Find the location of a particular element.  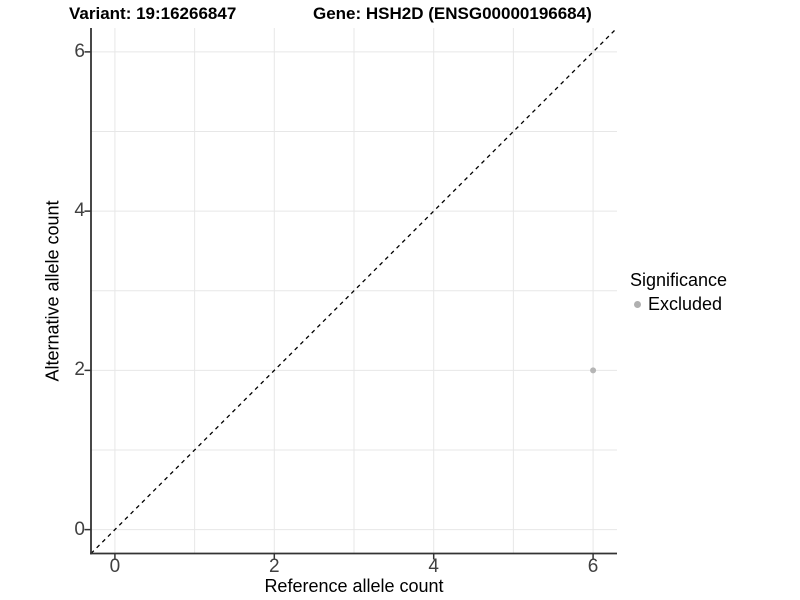

y-tick-label: 0 is located at coordinates (79, 529).